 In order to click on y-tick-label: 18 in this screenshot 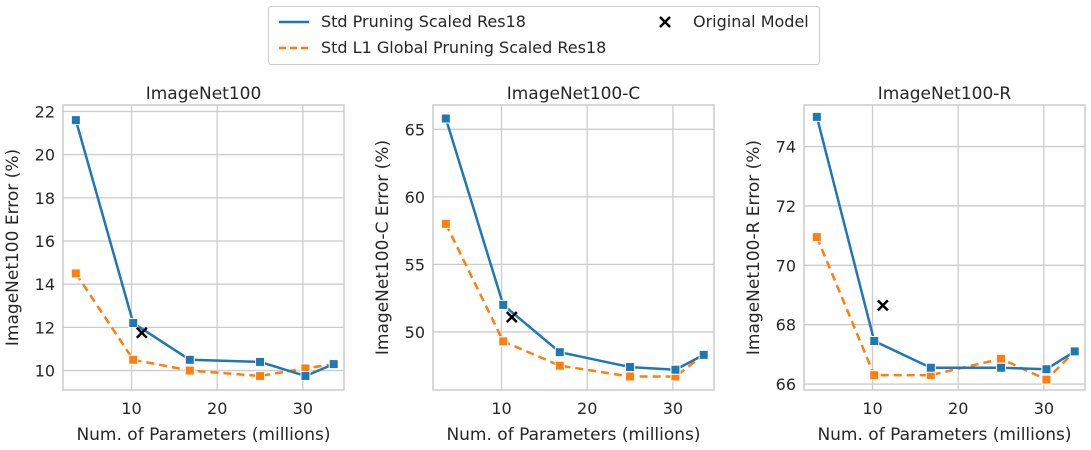, I will do `click(45, 198)`.